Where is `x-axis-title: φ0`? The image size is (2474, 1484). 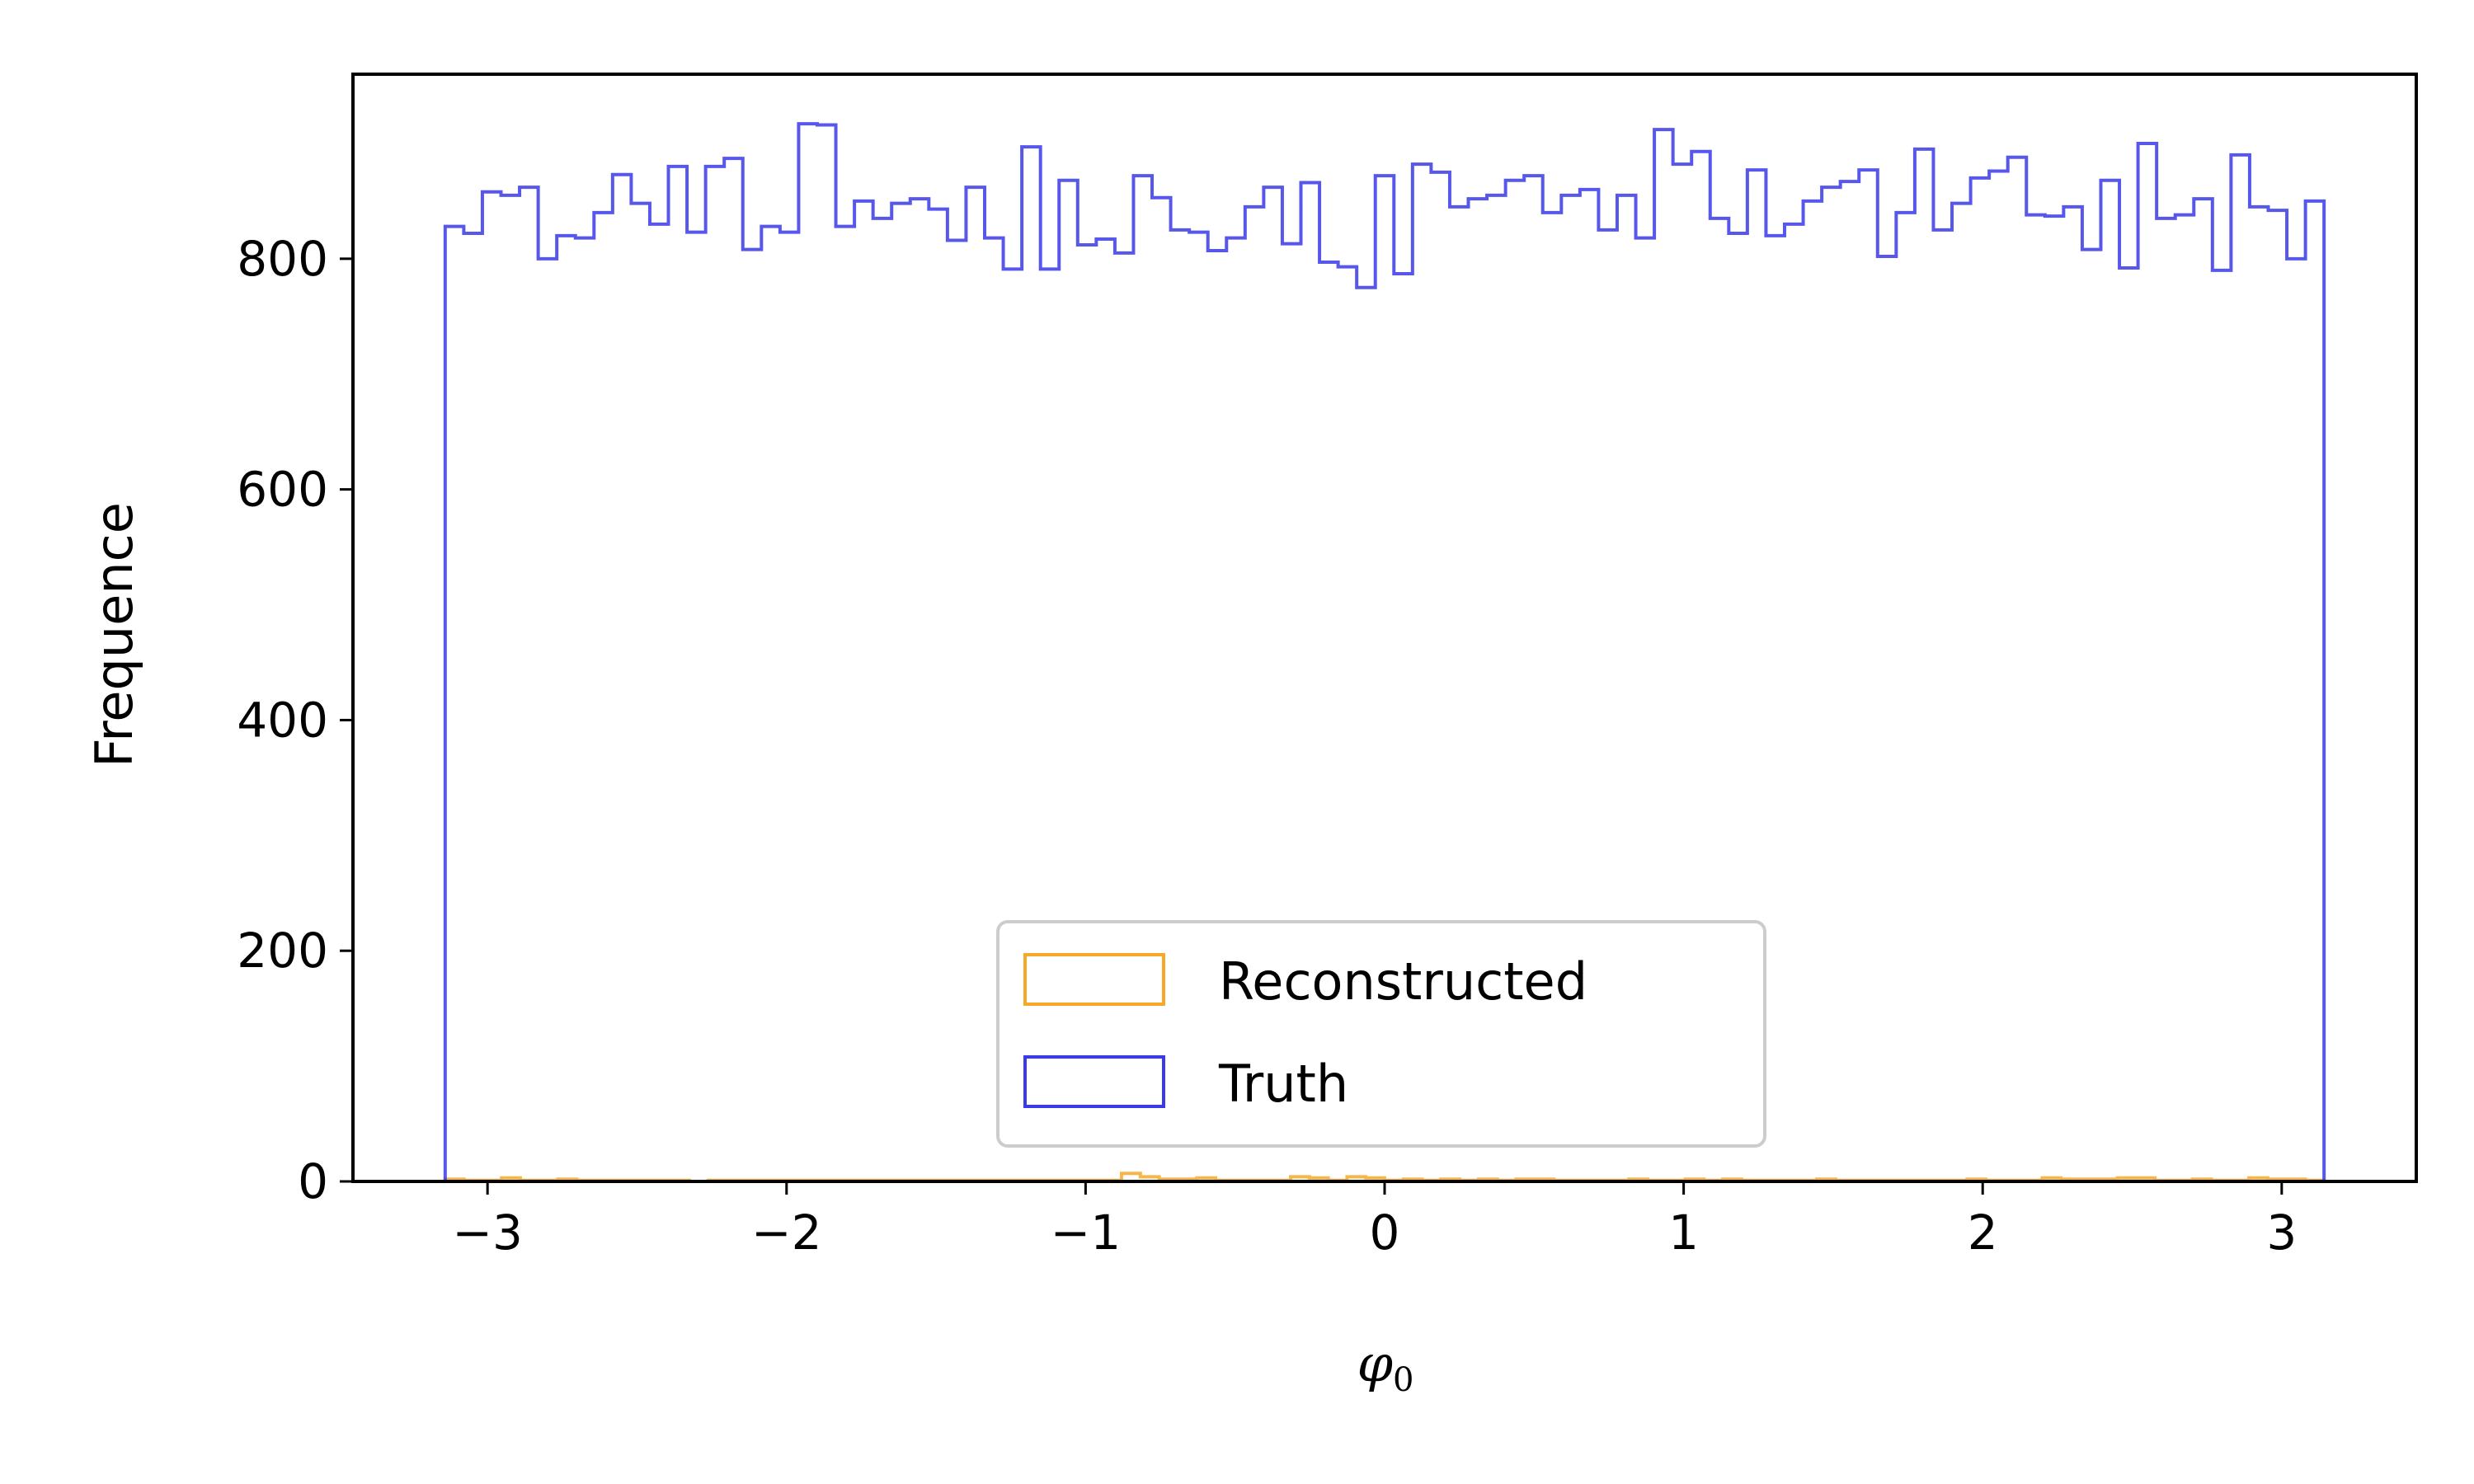
x-axis-title: φ0 is located at coordinates (1385, 1366).